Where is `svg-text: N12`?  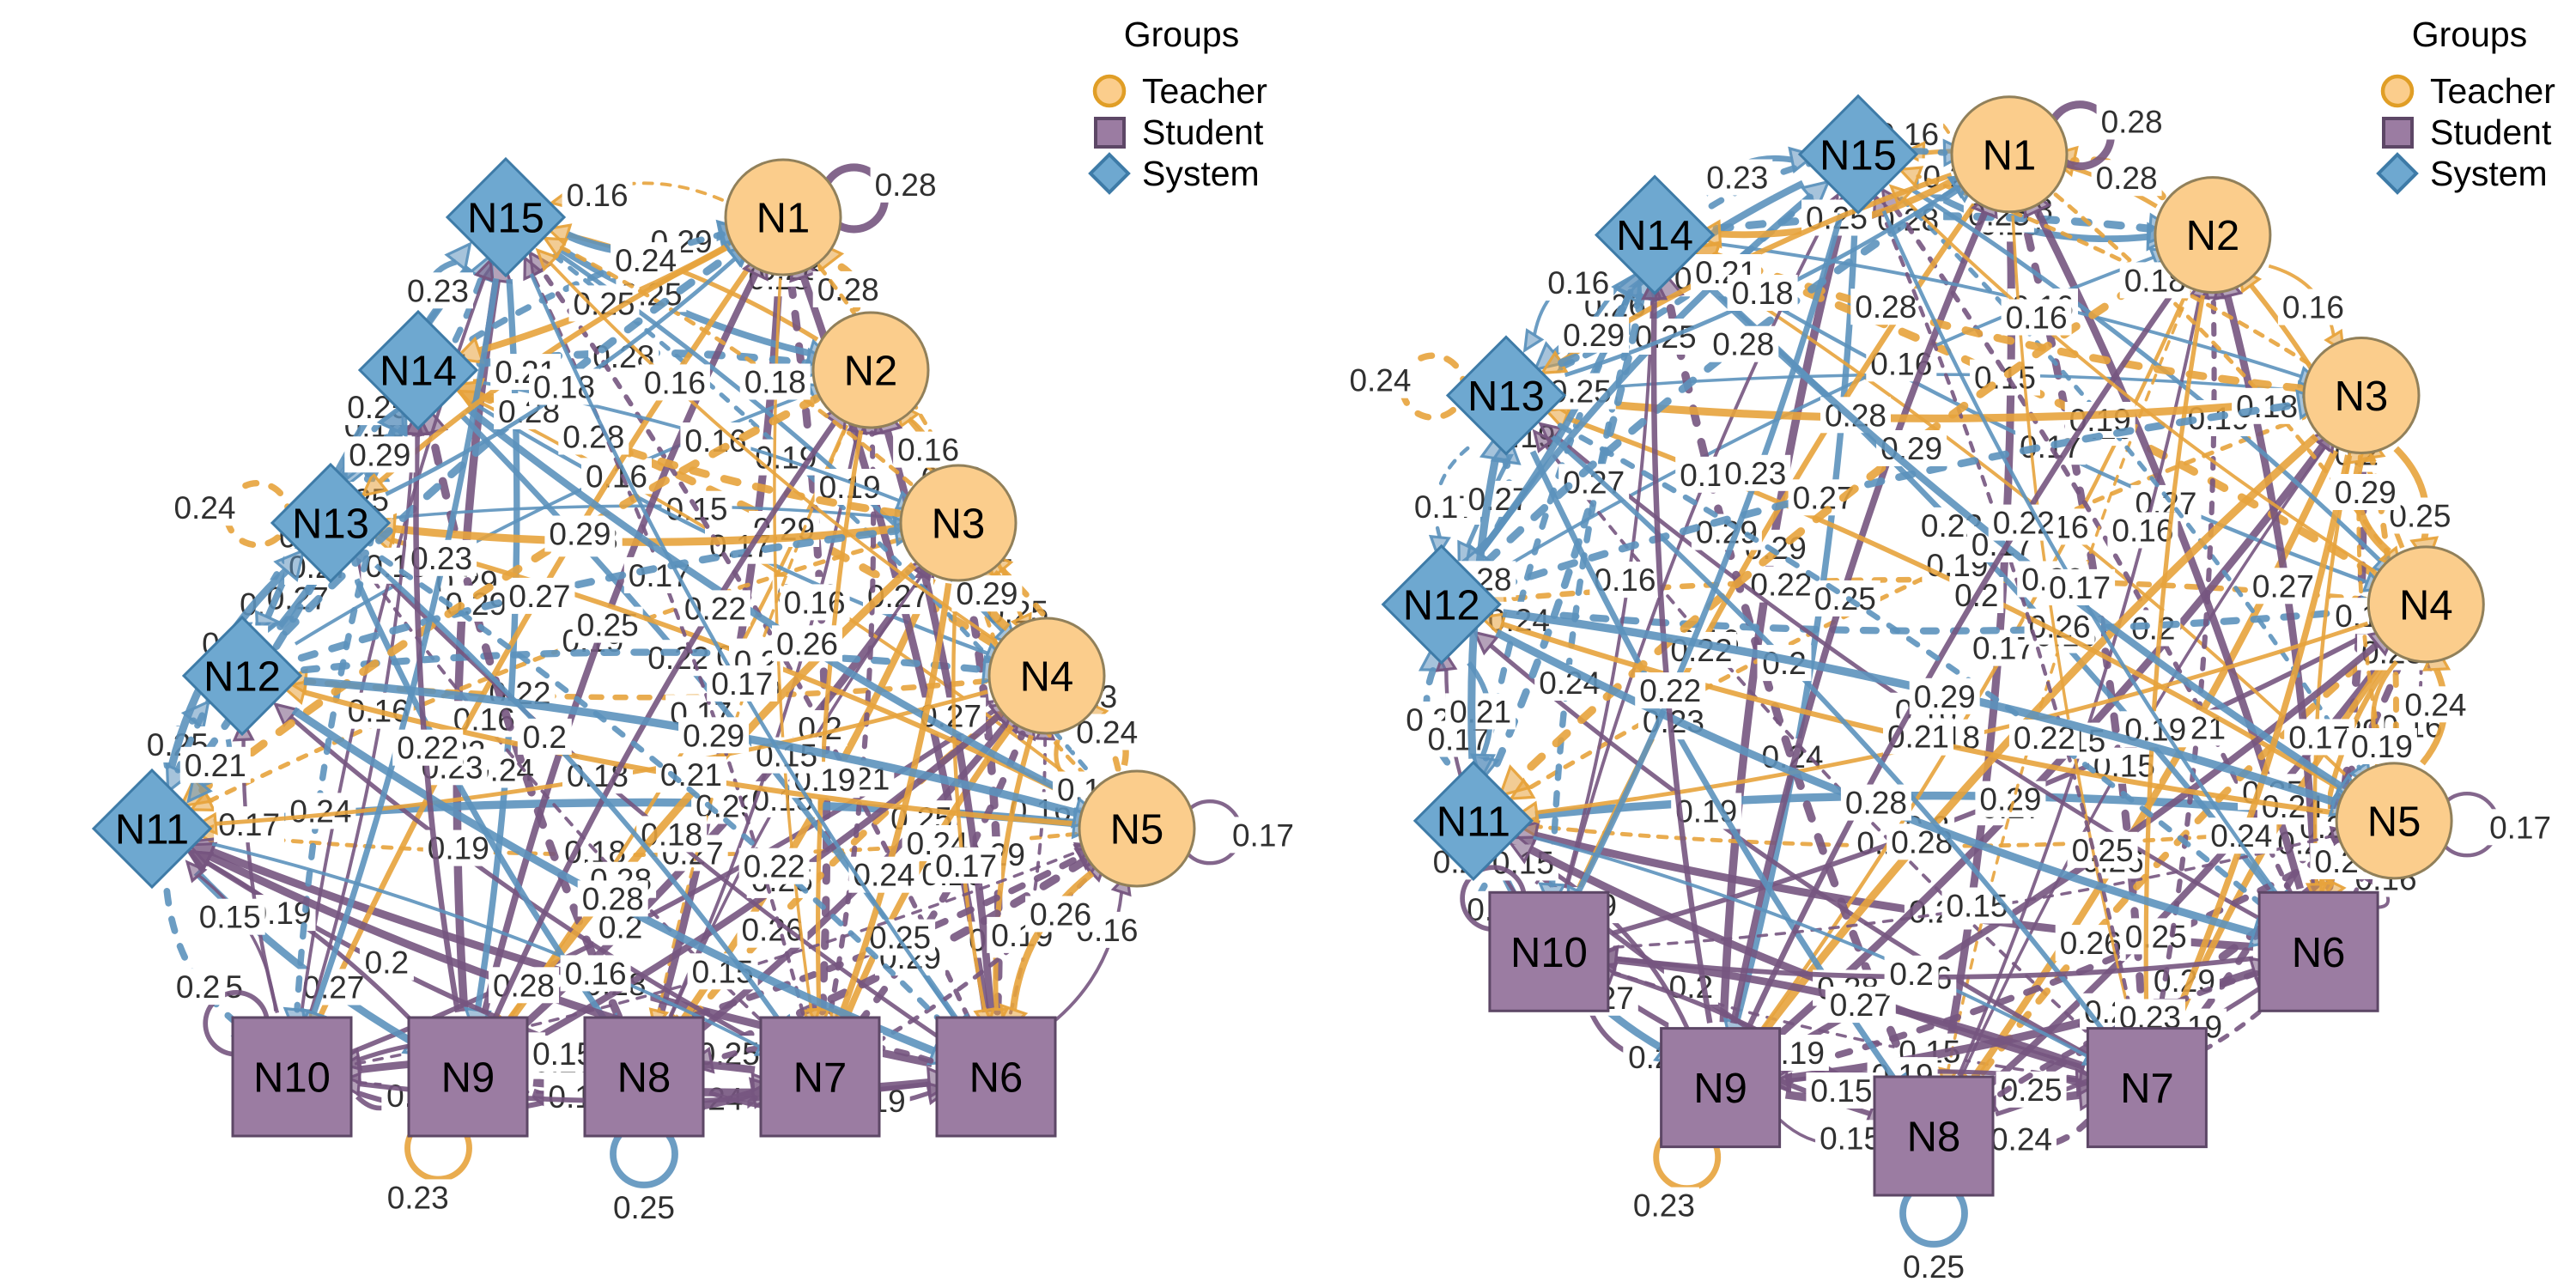 svg-text: N12 is located at coordinates (242, 678).